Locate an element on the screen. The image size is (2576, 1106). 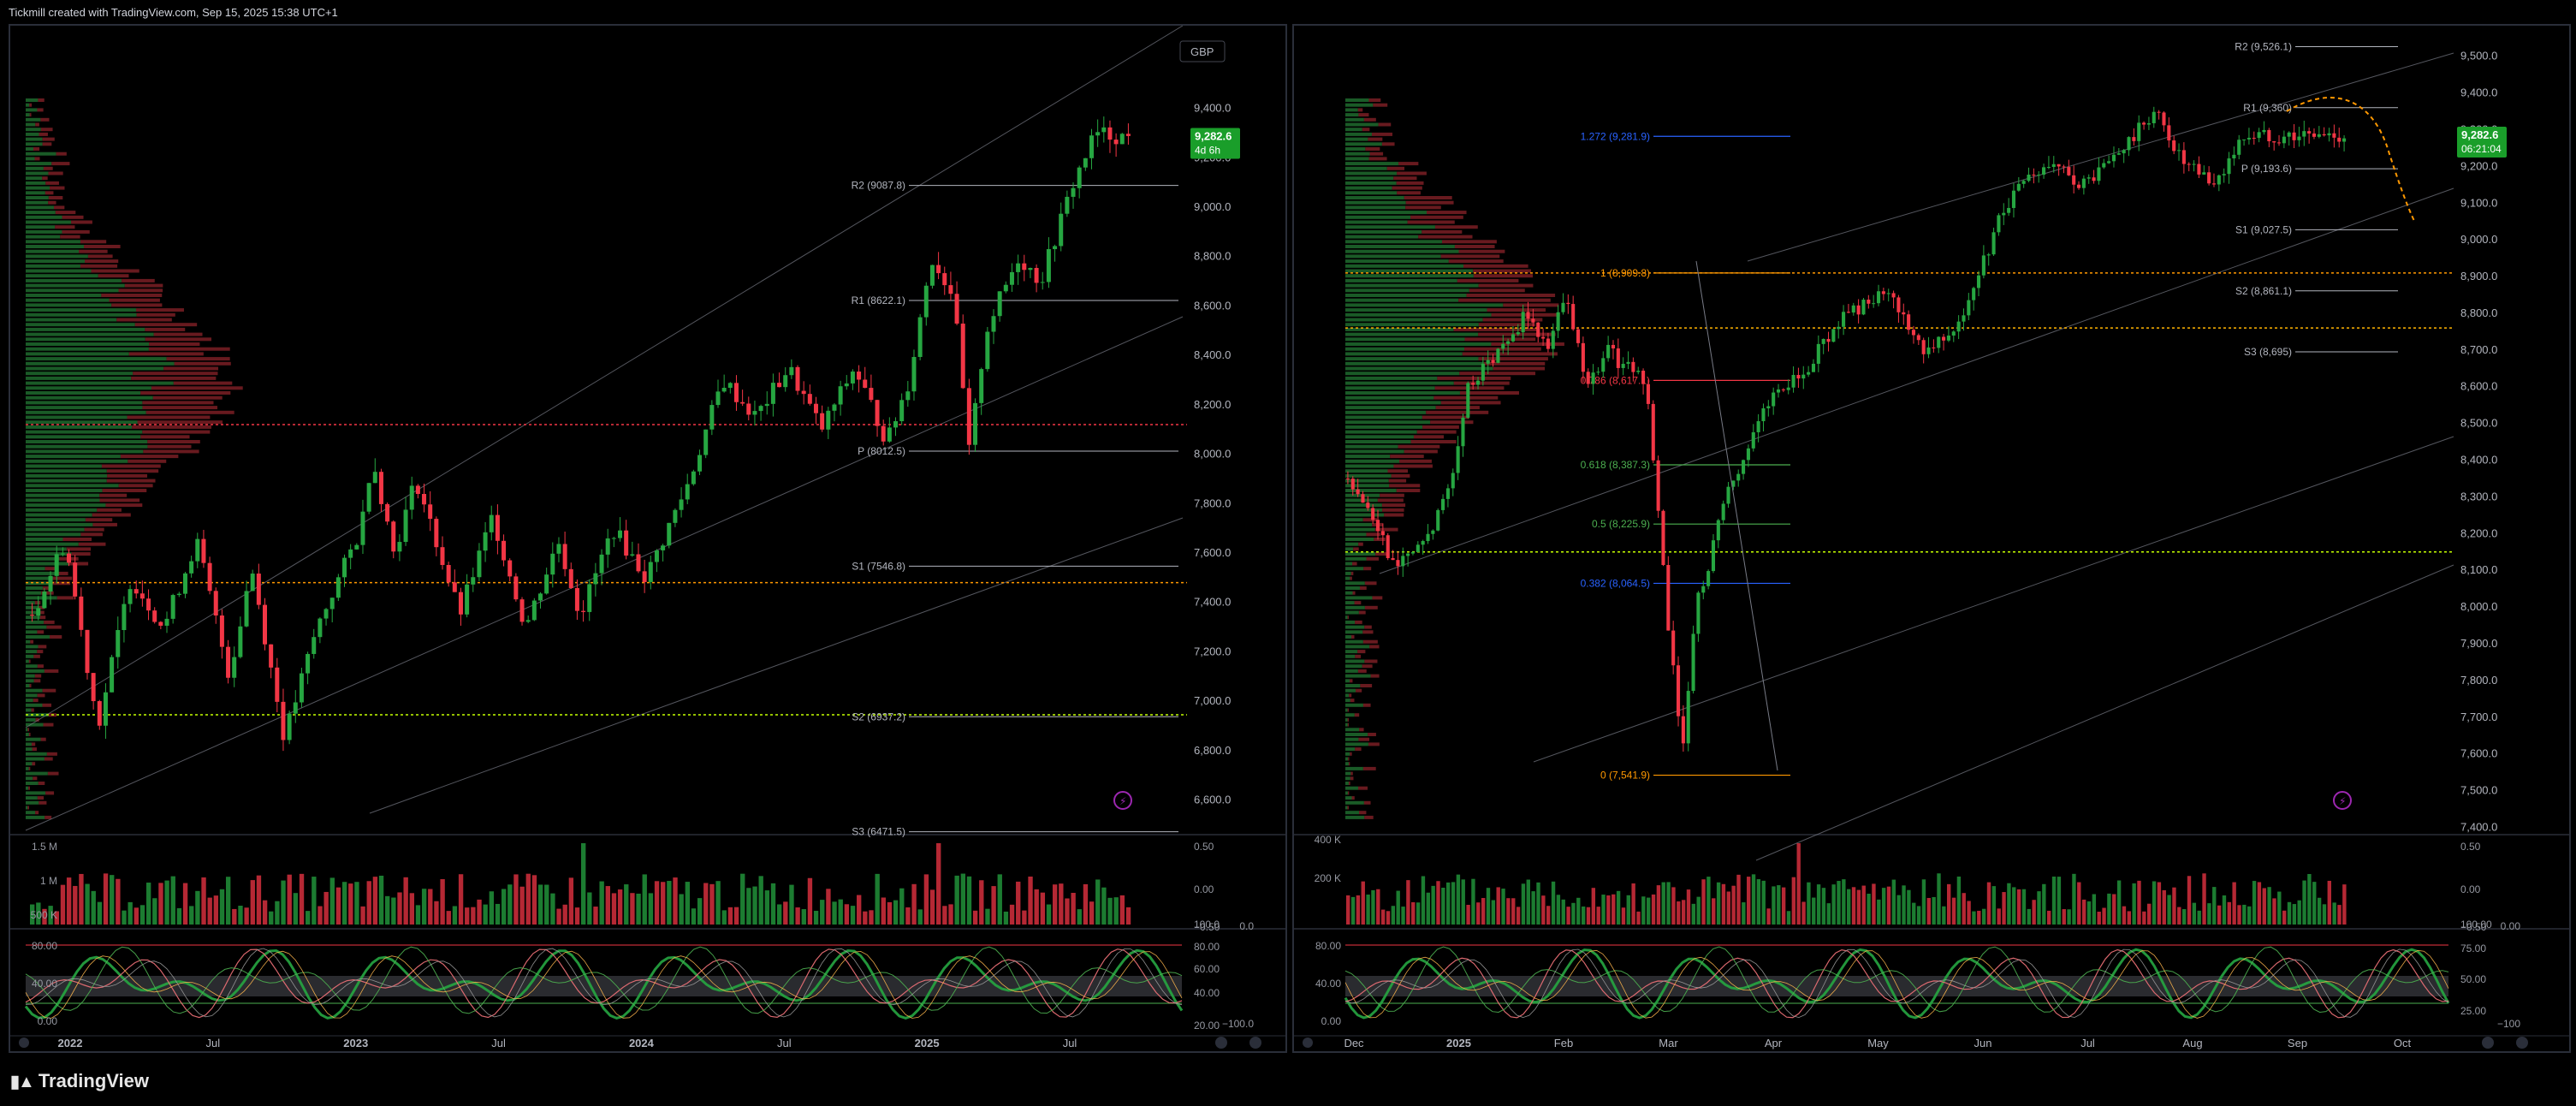
oscillator-left-label: 40.00 is located at coordinates (44, 984).